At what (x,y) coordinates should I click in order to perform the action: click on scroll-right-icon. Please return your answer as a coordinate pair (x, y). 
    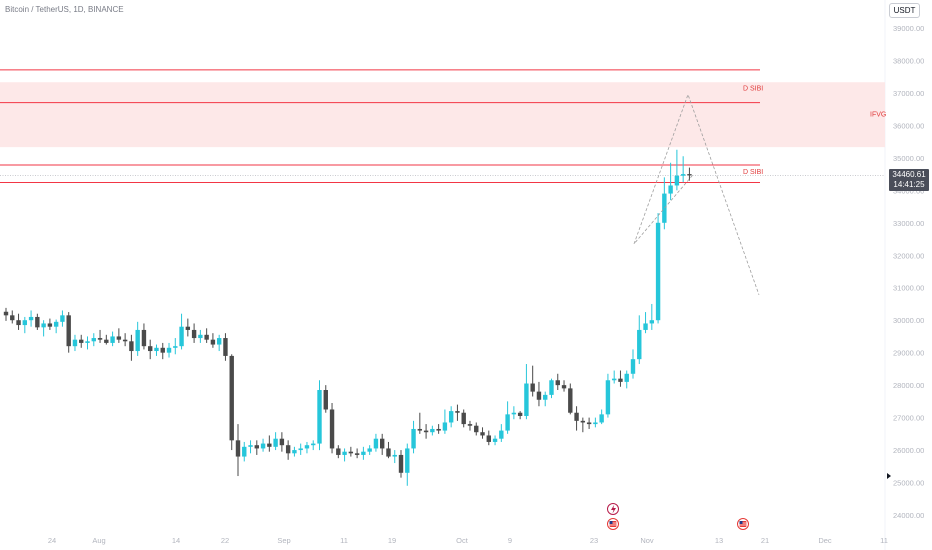
    Looking at the image, I should click on (889, 476).